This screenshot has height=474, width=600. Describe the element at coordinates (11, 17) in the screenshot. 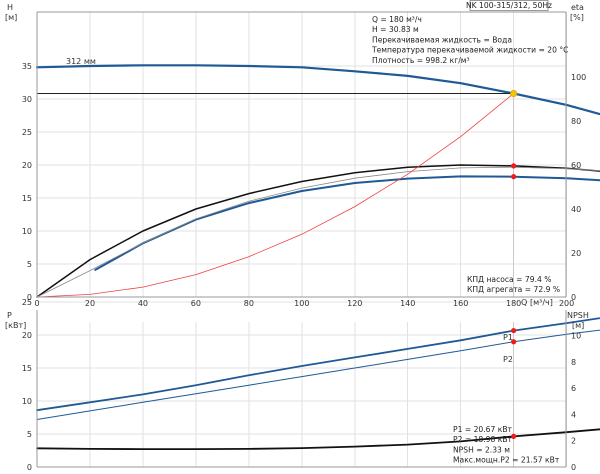

I see `y-axis-unit: [м]` at that location.